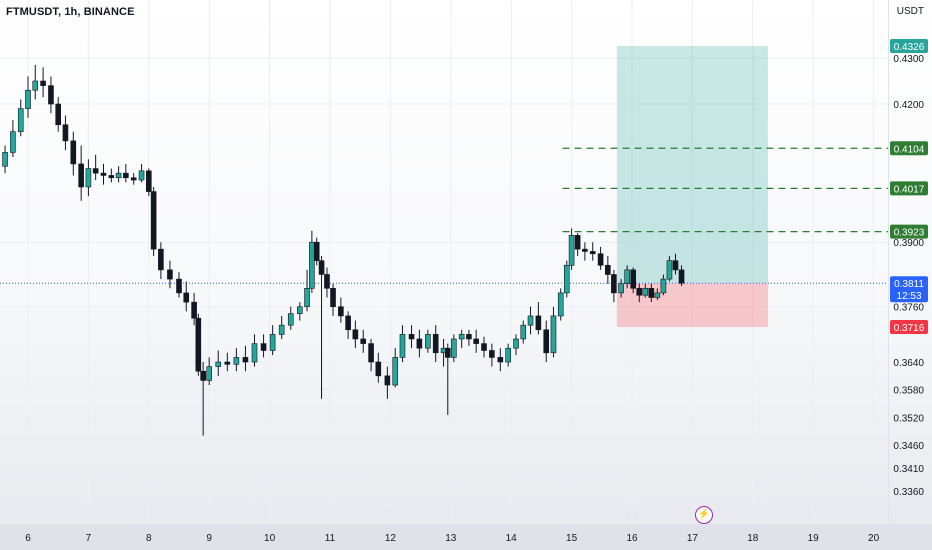  What do you see at coordinates (692, 165) in the screenshot?
I see `target-zone` at bounding box center [692, 165].